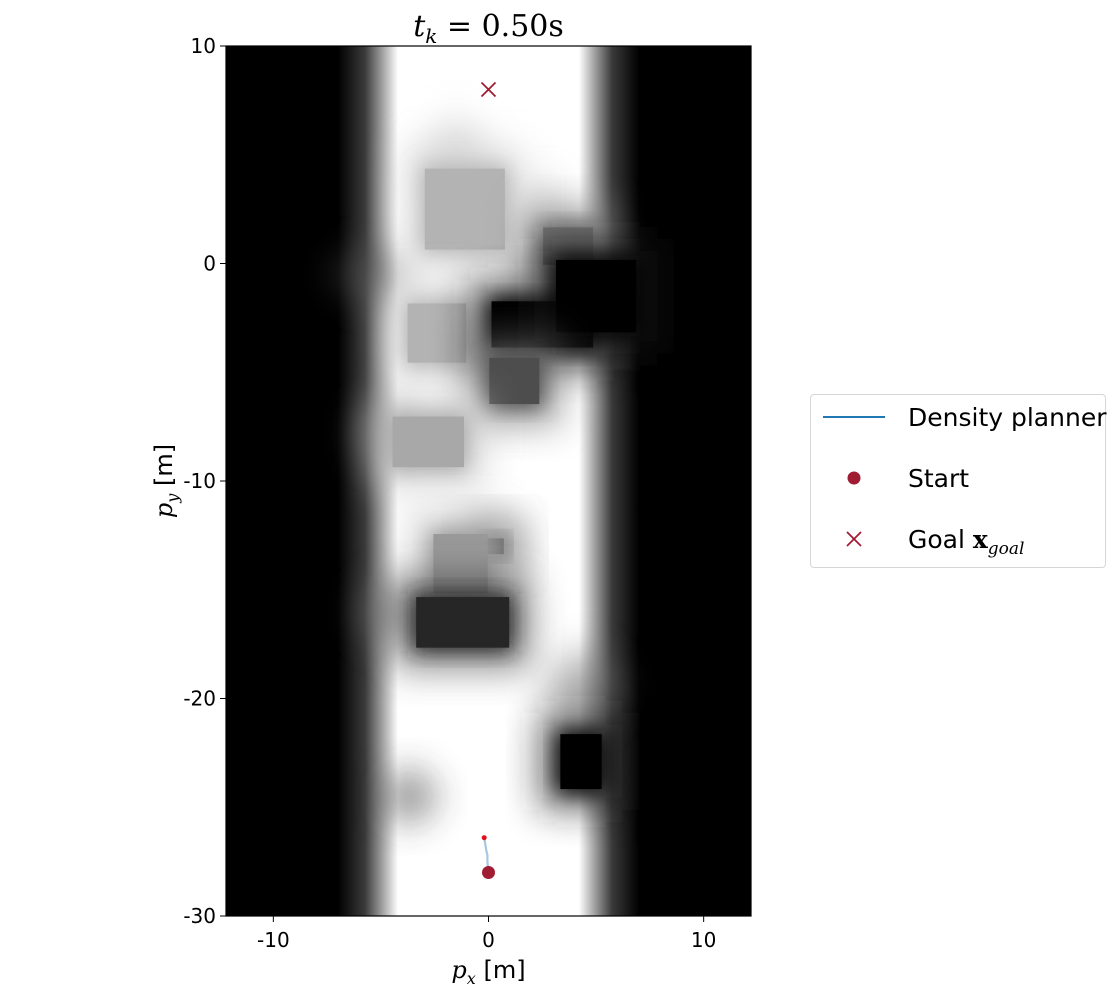 The image size is (1110, 1000). I want to click on y-axis: 10 0 -10 -20 -30, so click(204, 481).